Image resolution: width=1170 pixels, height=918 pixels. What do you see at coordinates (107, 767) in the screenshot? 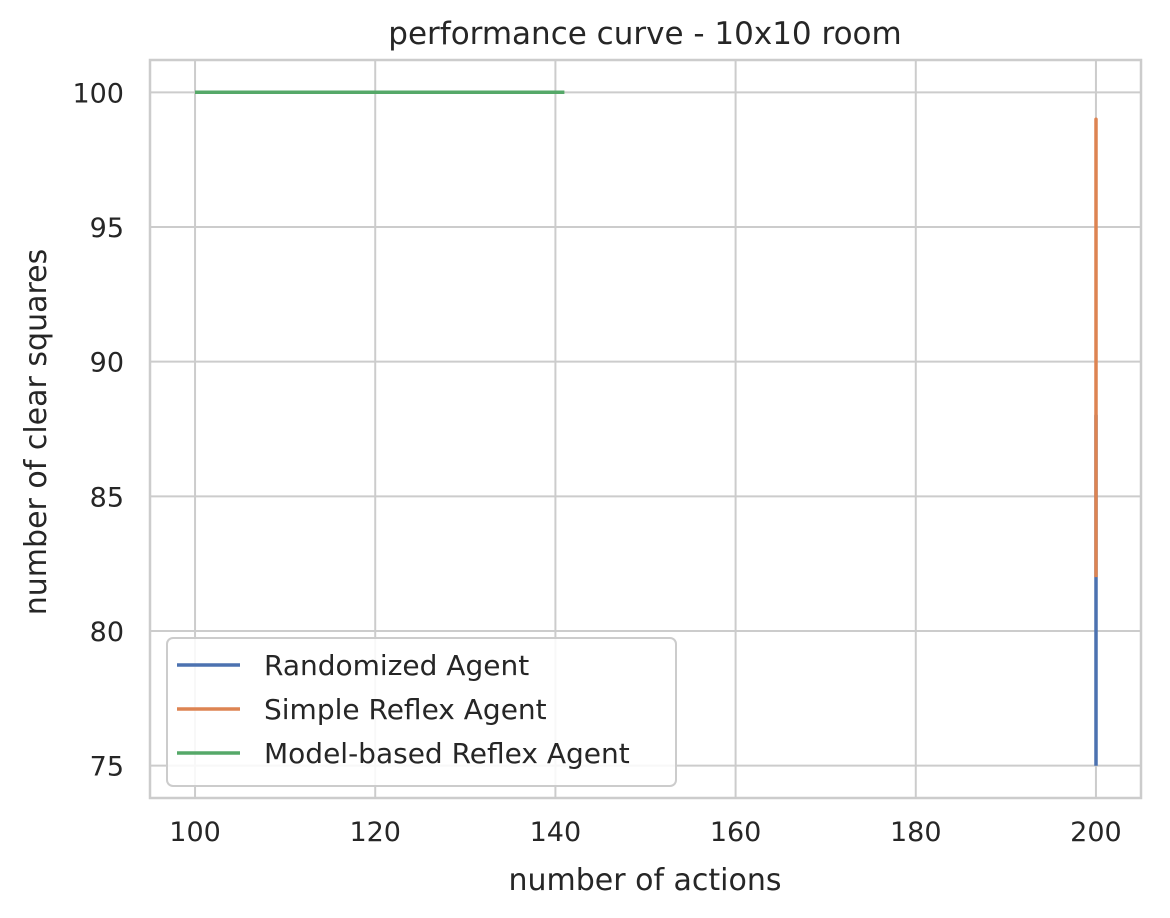
I see `y-tick-label: 75` at bounding box center [107, 767].